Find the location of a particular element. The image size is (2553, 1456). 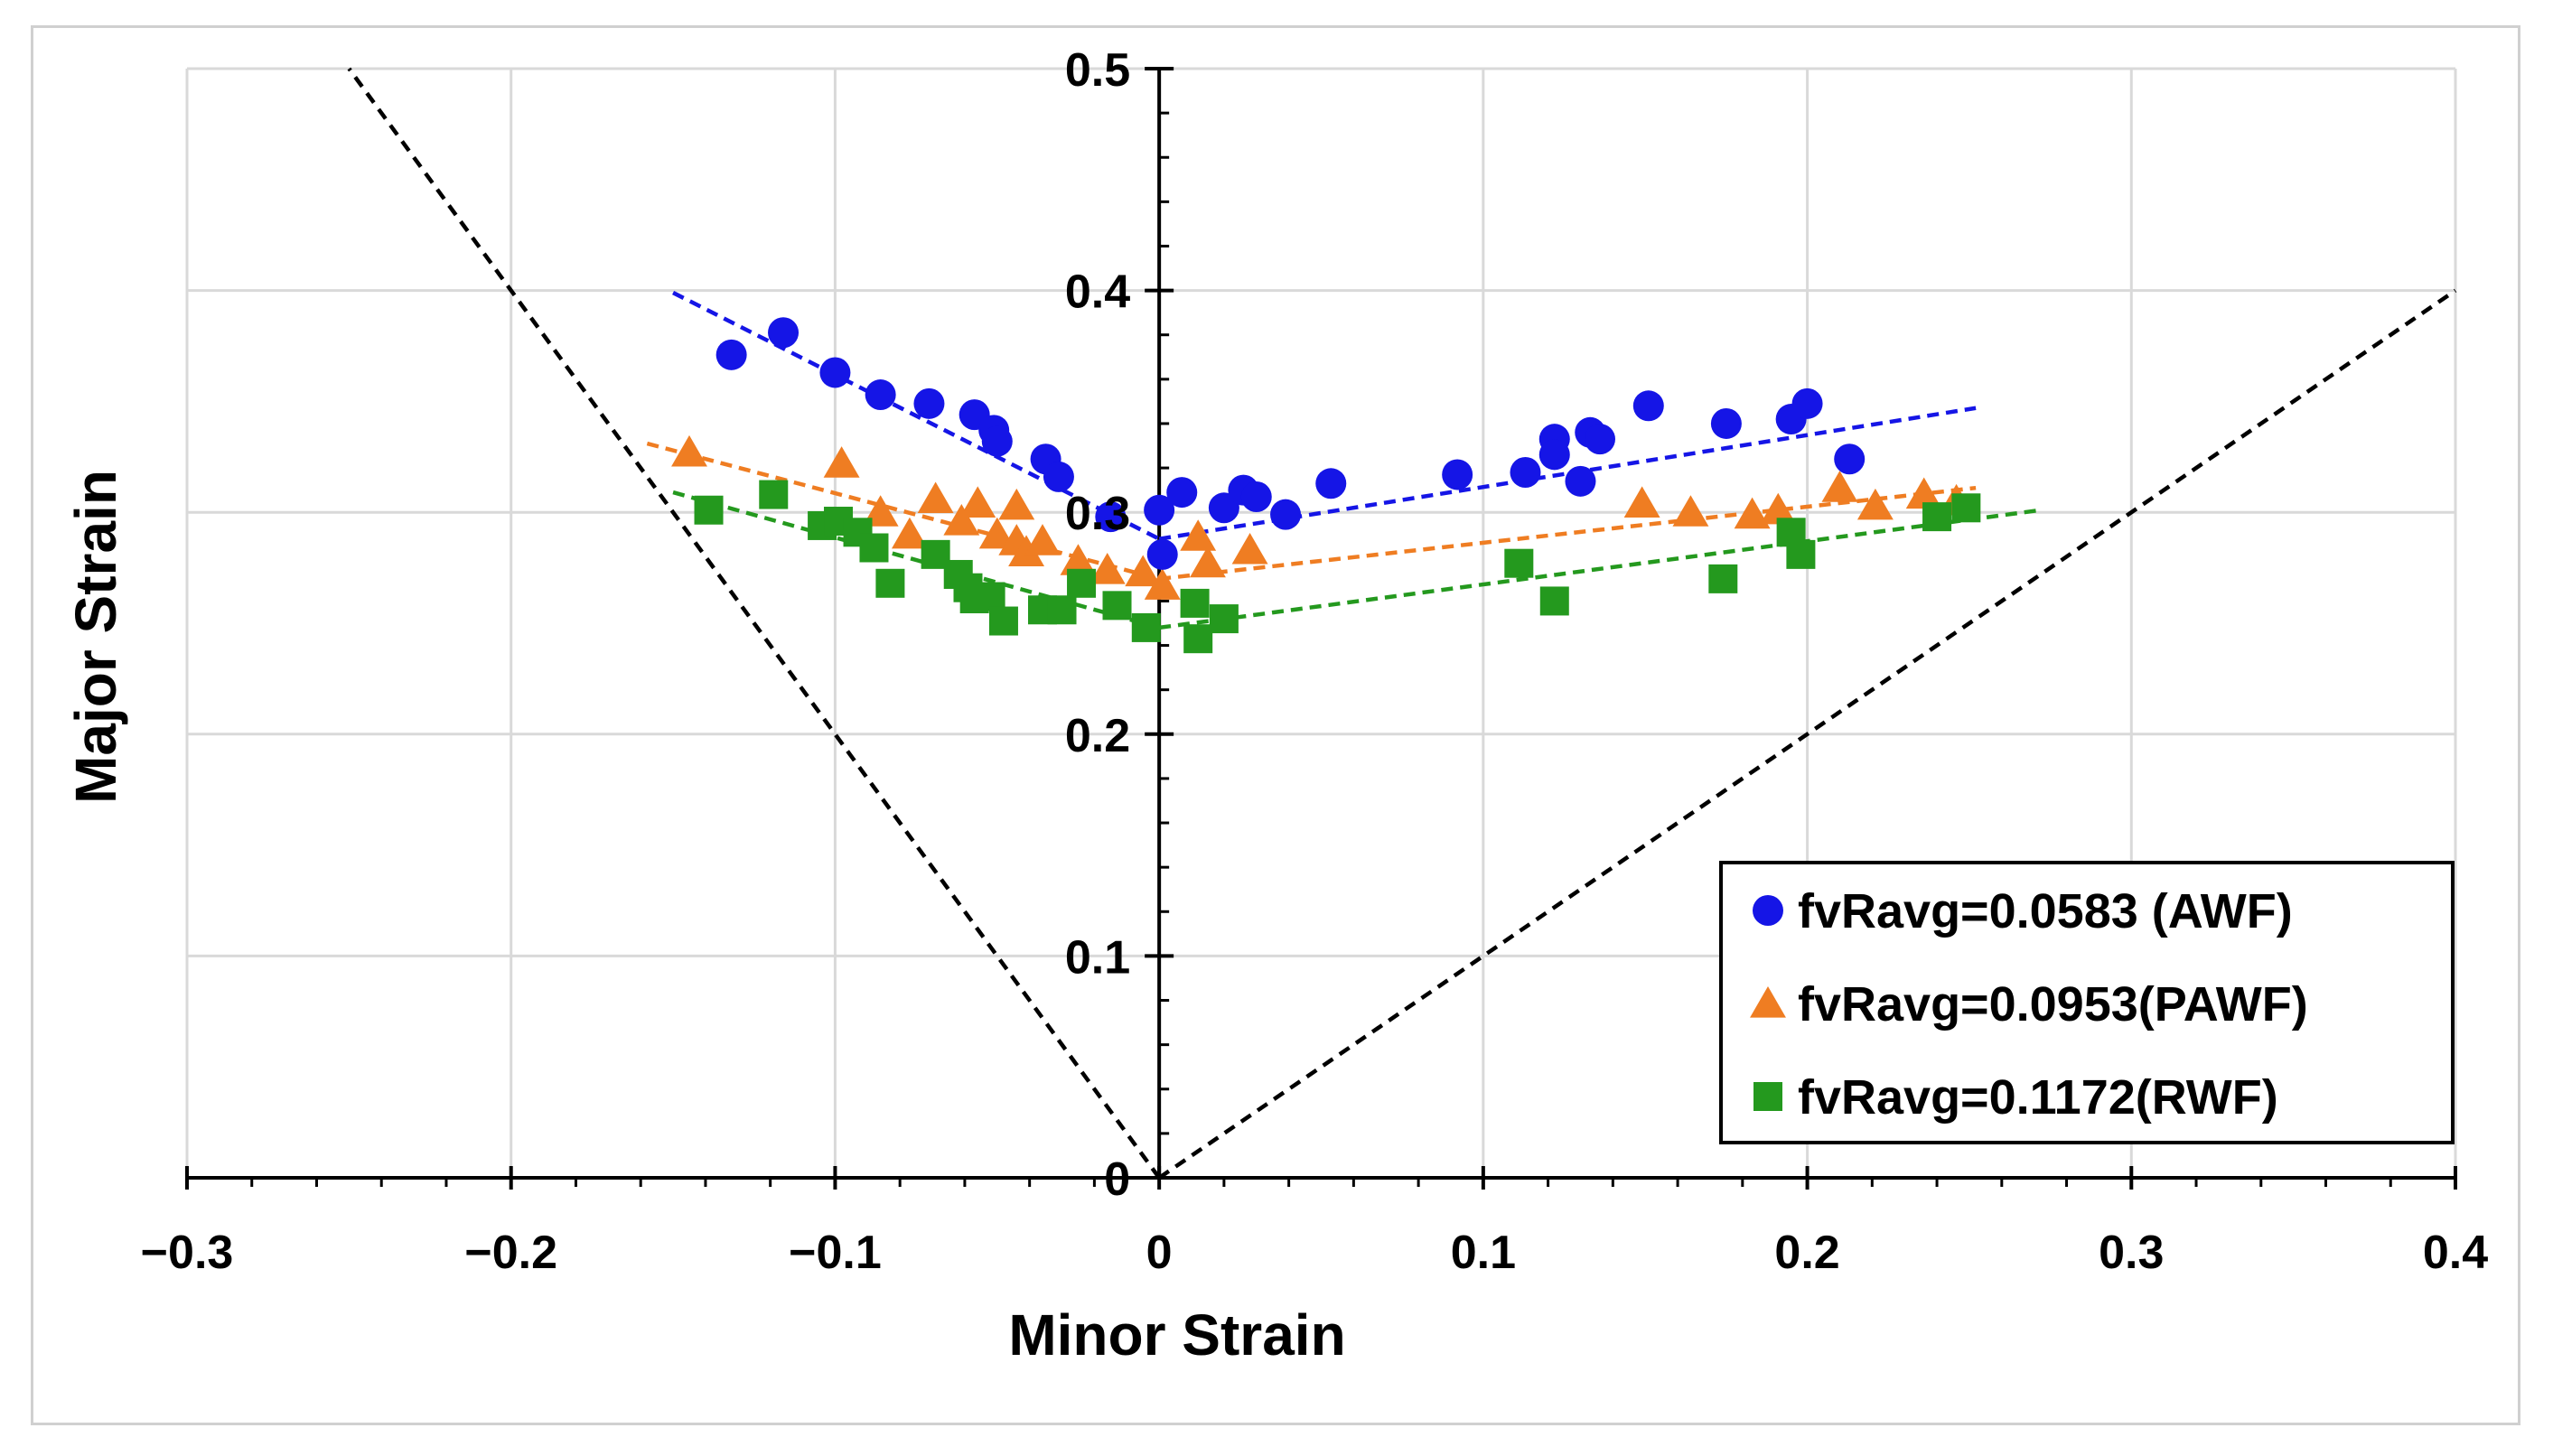

trendline-circle is located at coordinates (916, 416).